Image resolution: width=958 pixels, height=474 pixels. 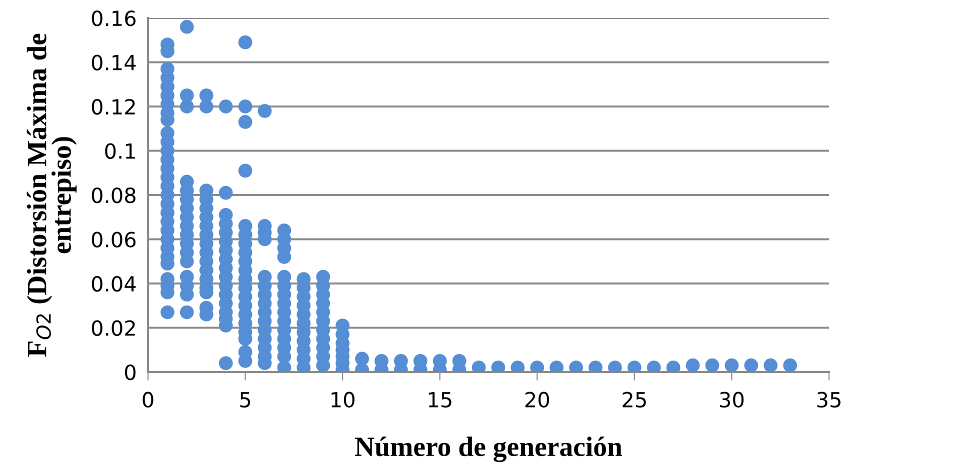 What do you see at coordinates (343, 400) in the screenshot?
I see `x-tick-label: 10` at bounding box center [343, 400].